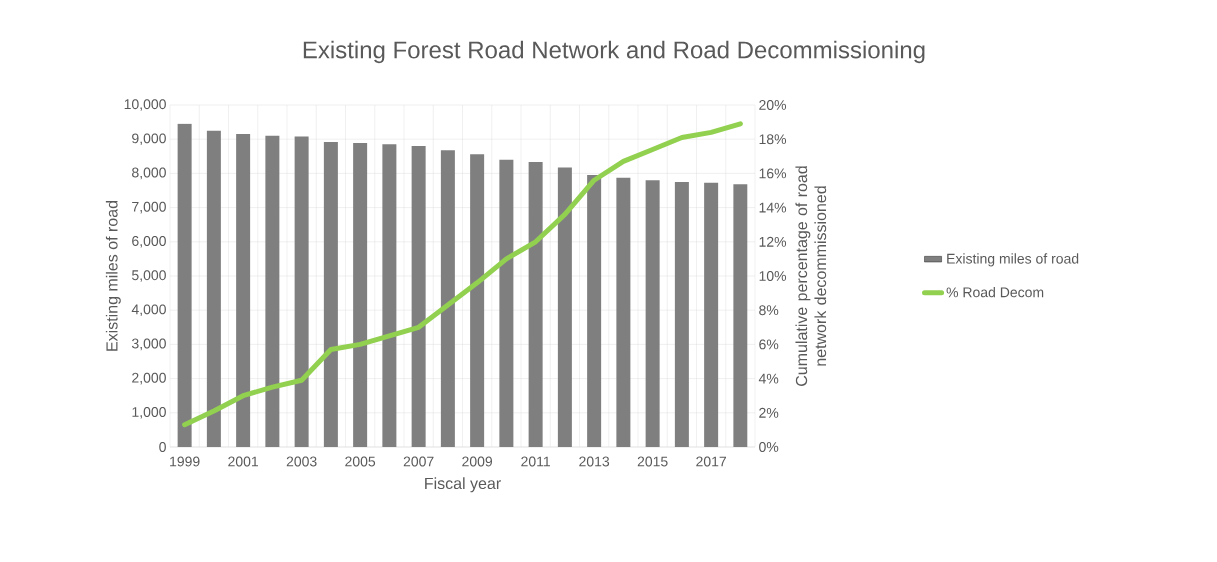 The width and height of the screenshot is (1217, 562). What do you see at coordinates (301, 461) in the screenshot?
I see `x-tick-label: 2003` at bounding box center [301, 461].